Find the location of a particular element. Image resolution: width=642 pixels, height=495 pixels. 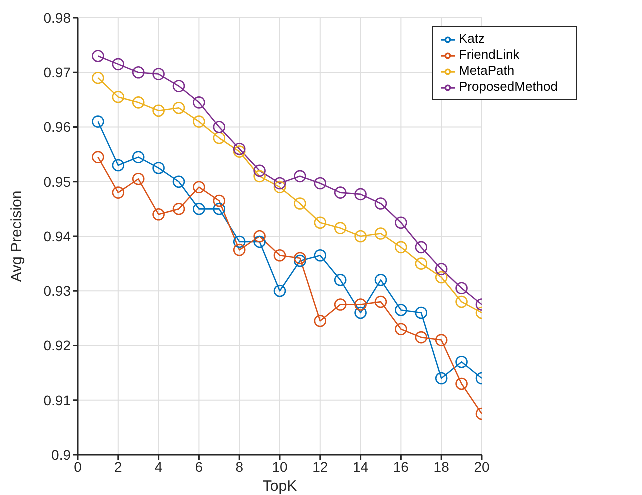

y-tick-label: 0.93 is located at coordinates (58, 291).